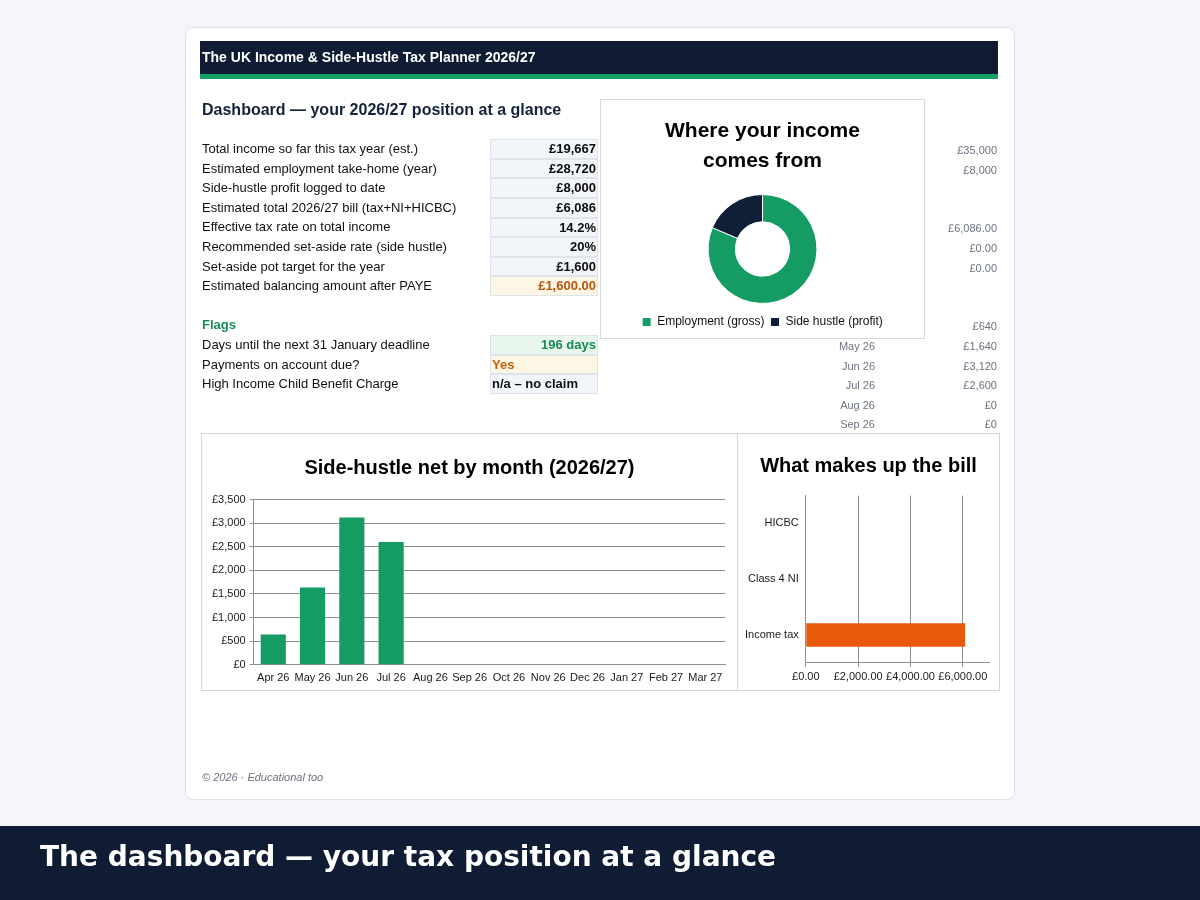 The image size is (1200, 900). I want to click on y-tick-label: £3,500, so click(228, 498).